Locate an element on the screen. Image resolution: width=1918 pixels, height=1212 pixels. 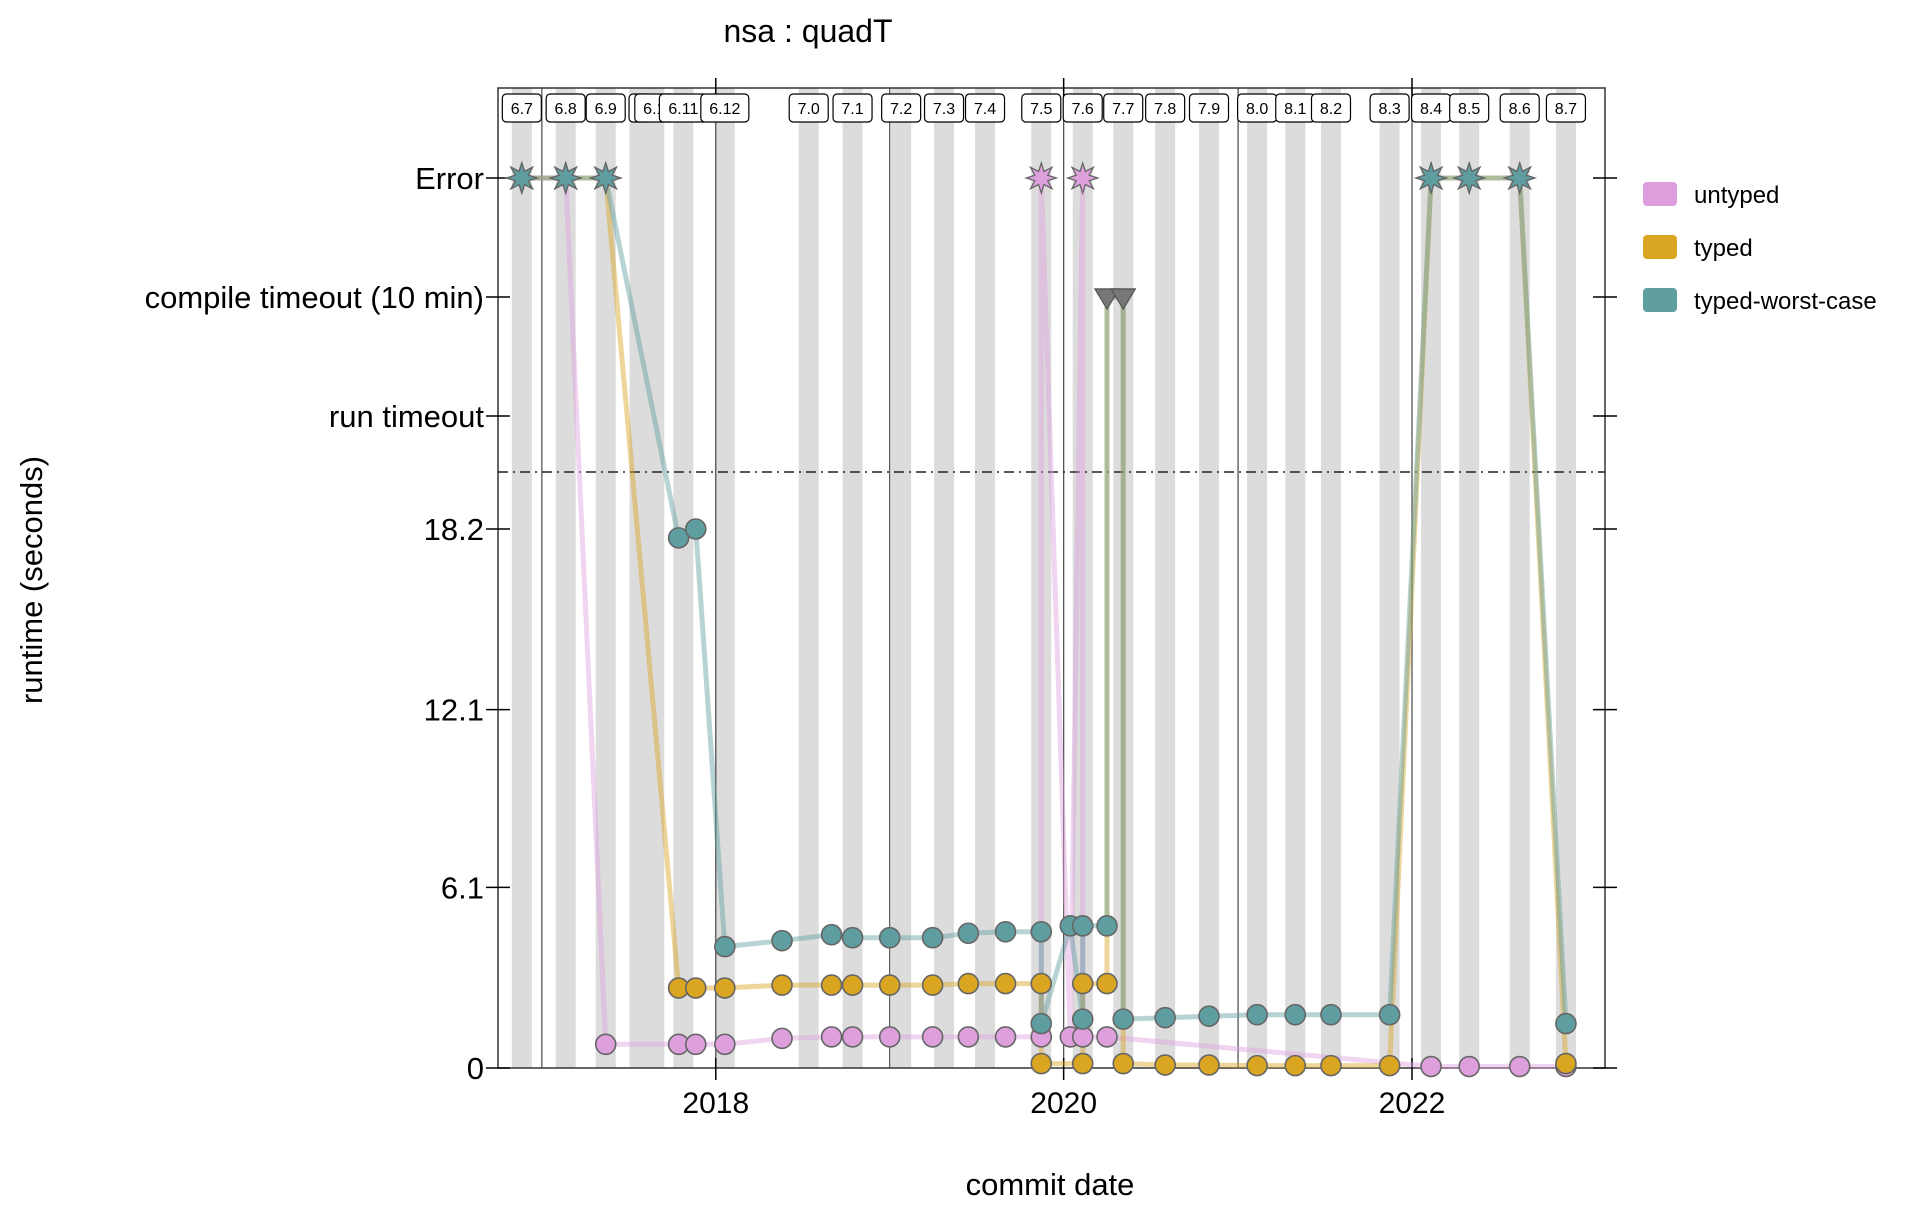
version-label: 6.9 is located at coordinates (606, 109).